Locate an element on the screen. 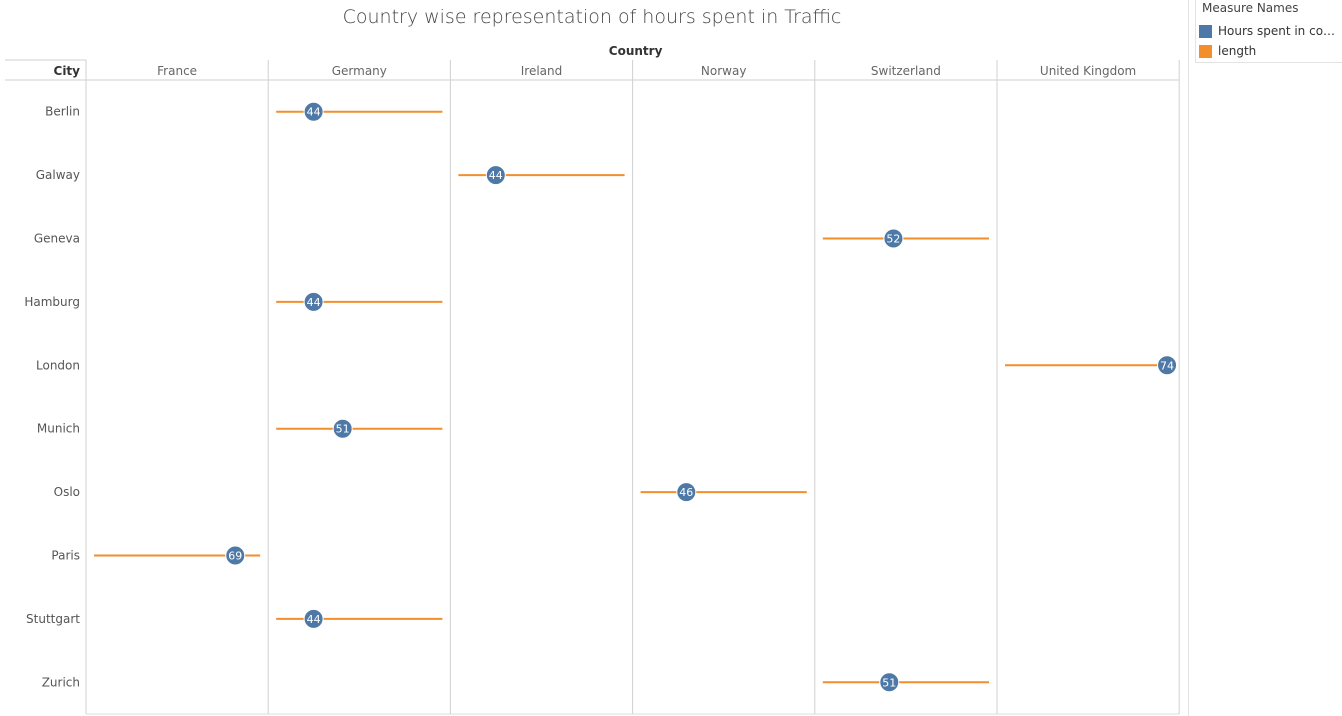 This screenshot has height=716, width=1342. hours-dot-hamburg is located at coordinates (313, 301).